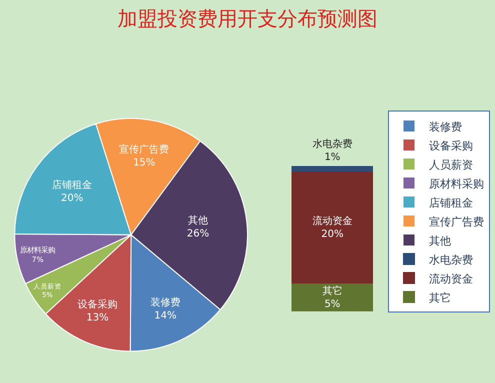  What do you see at coordinates (38, 259) in the screenshot?
I see `data-label: 7%` at bounding box center [38, 259].